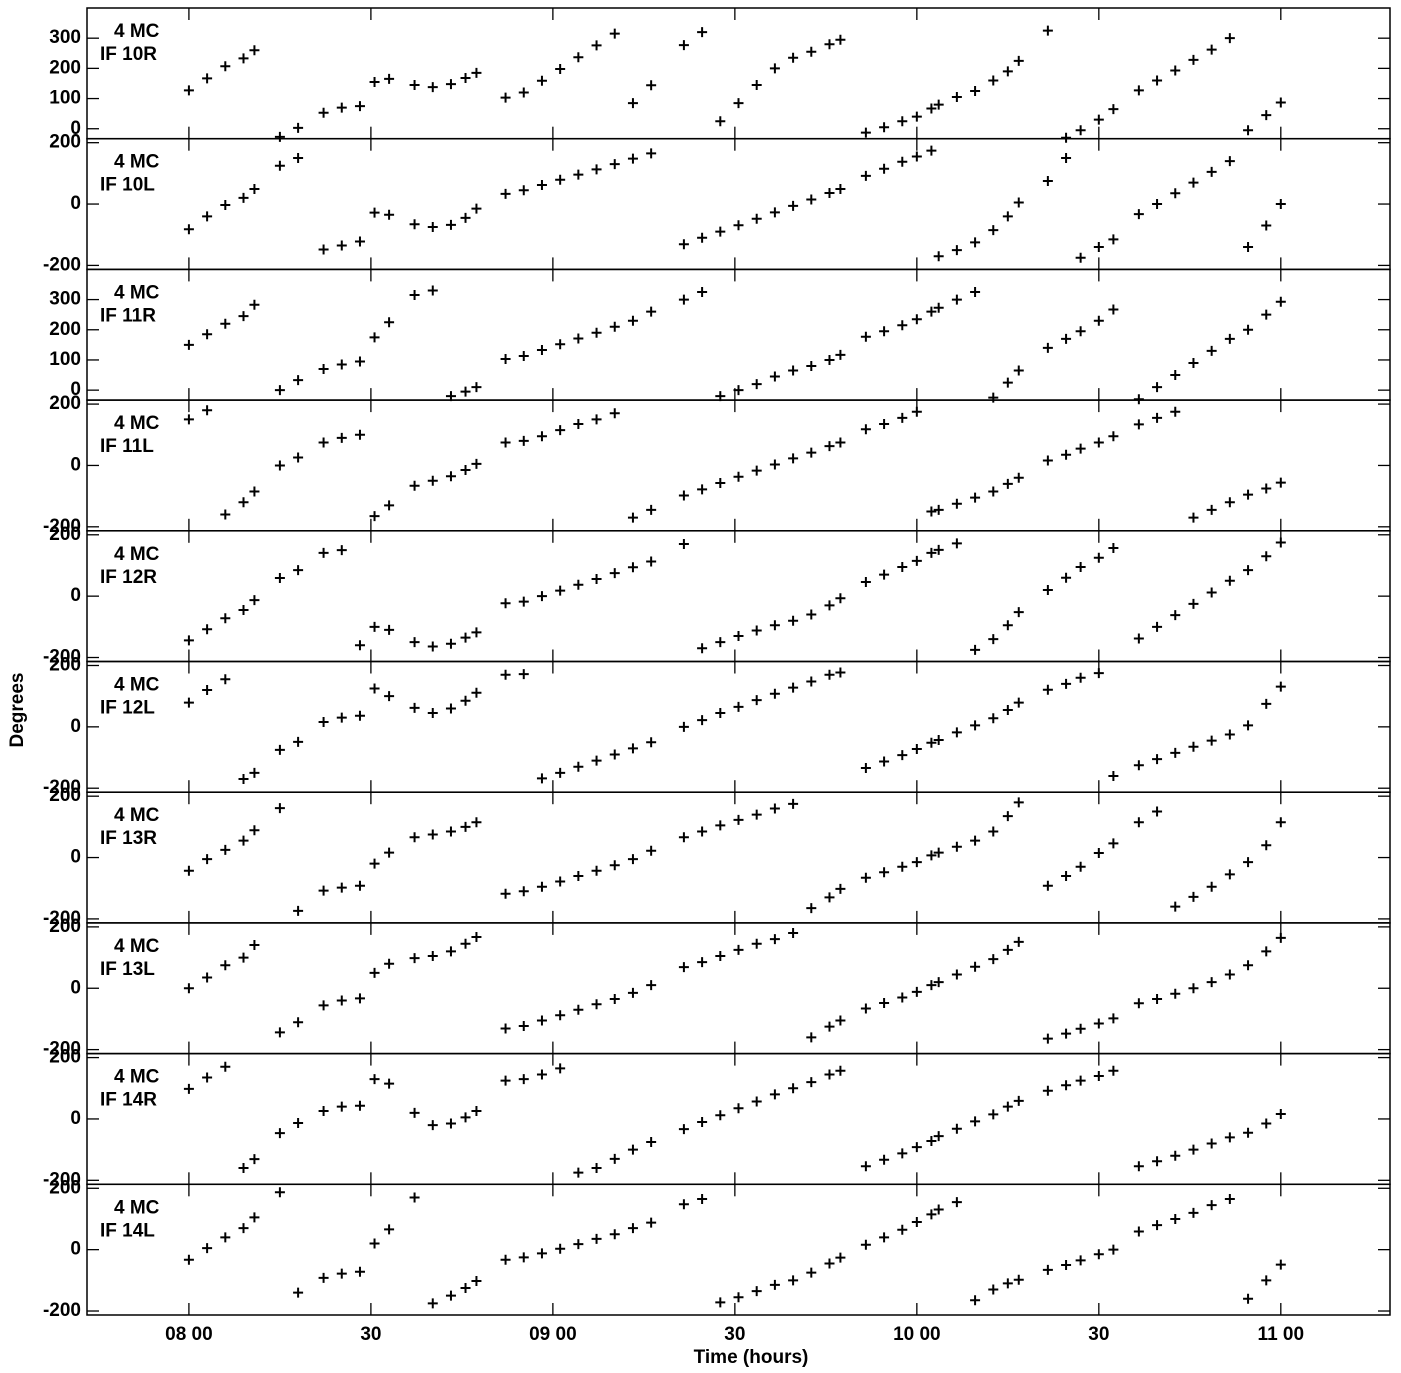 The height and width of the screenshot is (1373, 1401). Describe the element at coordinates (65, 98) in the screenshot. I see `y-tick-label: 100` at that location.